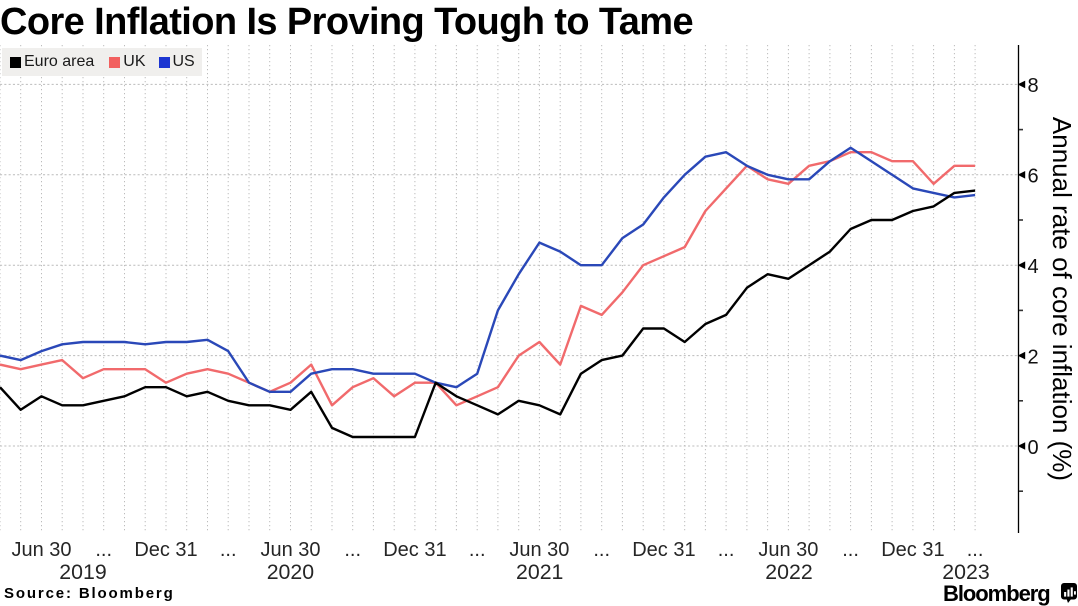 The image size is (1078, 606). What do you see at coordinates (965, 572) in the screenshot?
I see `svg-text: 2023` at bounding box center [965, 572].